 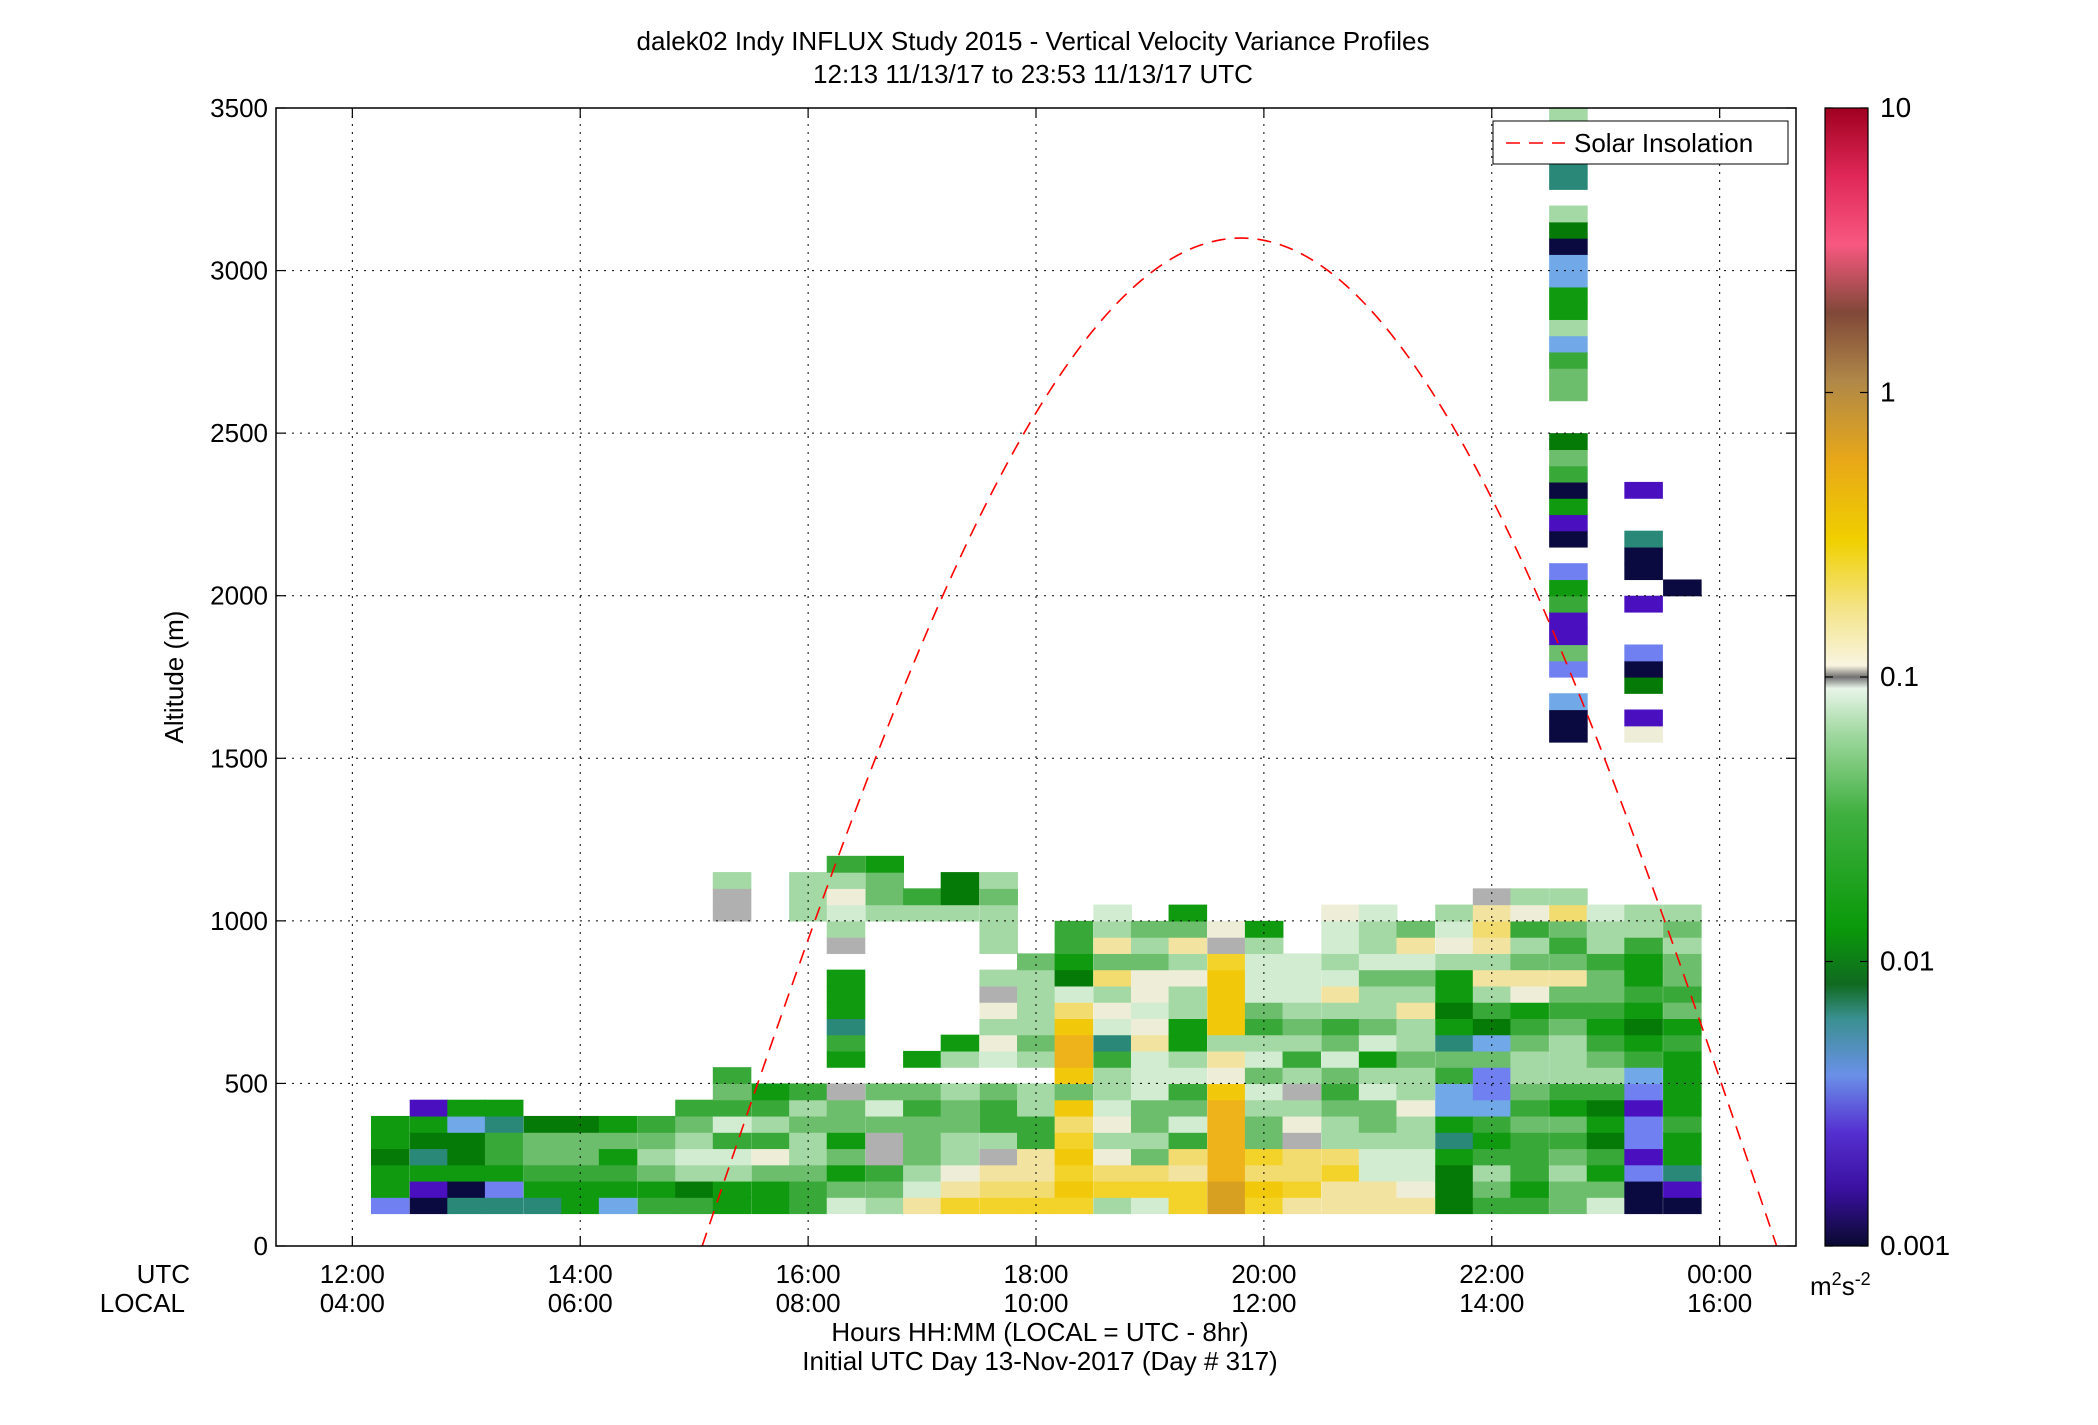 What do you see at coordinates (580, 1303) in the screenshot?
I see `x-tick-label-local: 06:00` at bounding box center [580, 1303].